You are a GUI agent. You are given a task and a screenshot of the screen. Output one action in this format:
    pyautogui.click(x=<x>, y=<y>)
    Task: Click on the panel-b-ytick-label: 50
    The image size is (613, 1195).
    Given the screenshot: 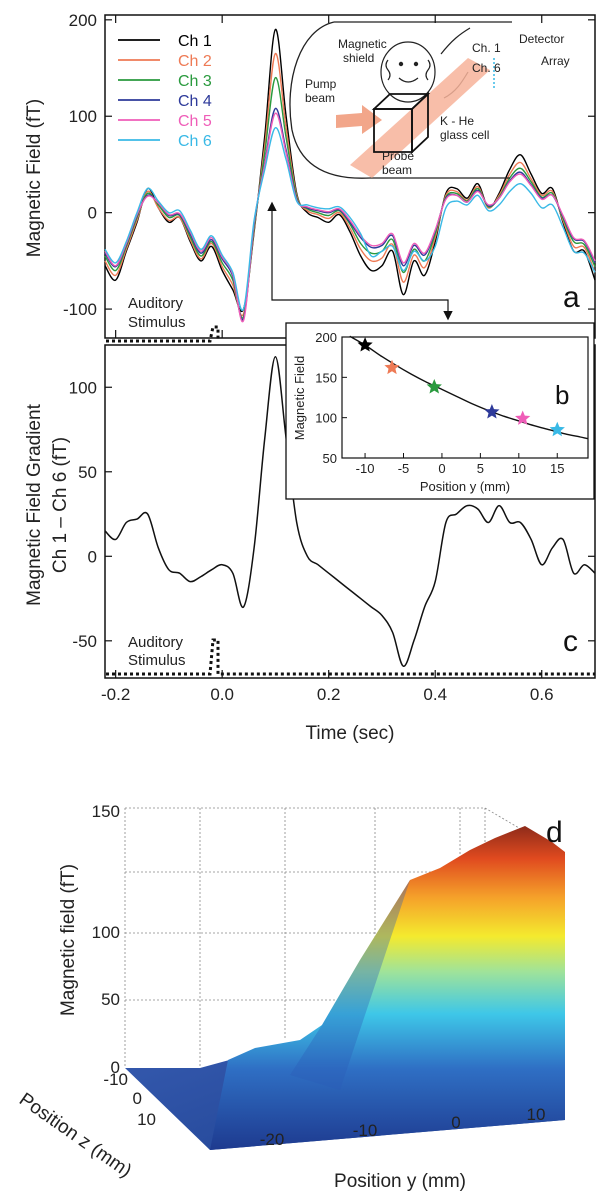 What is the action you would take?
    pyautogui.click(x=330, y=458)
    